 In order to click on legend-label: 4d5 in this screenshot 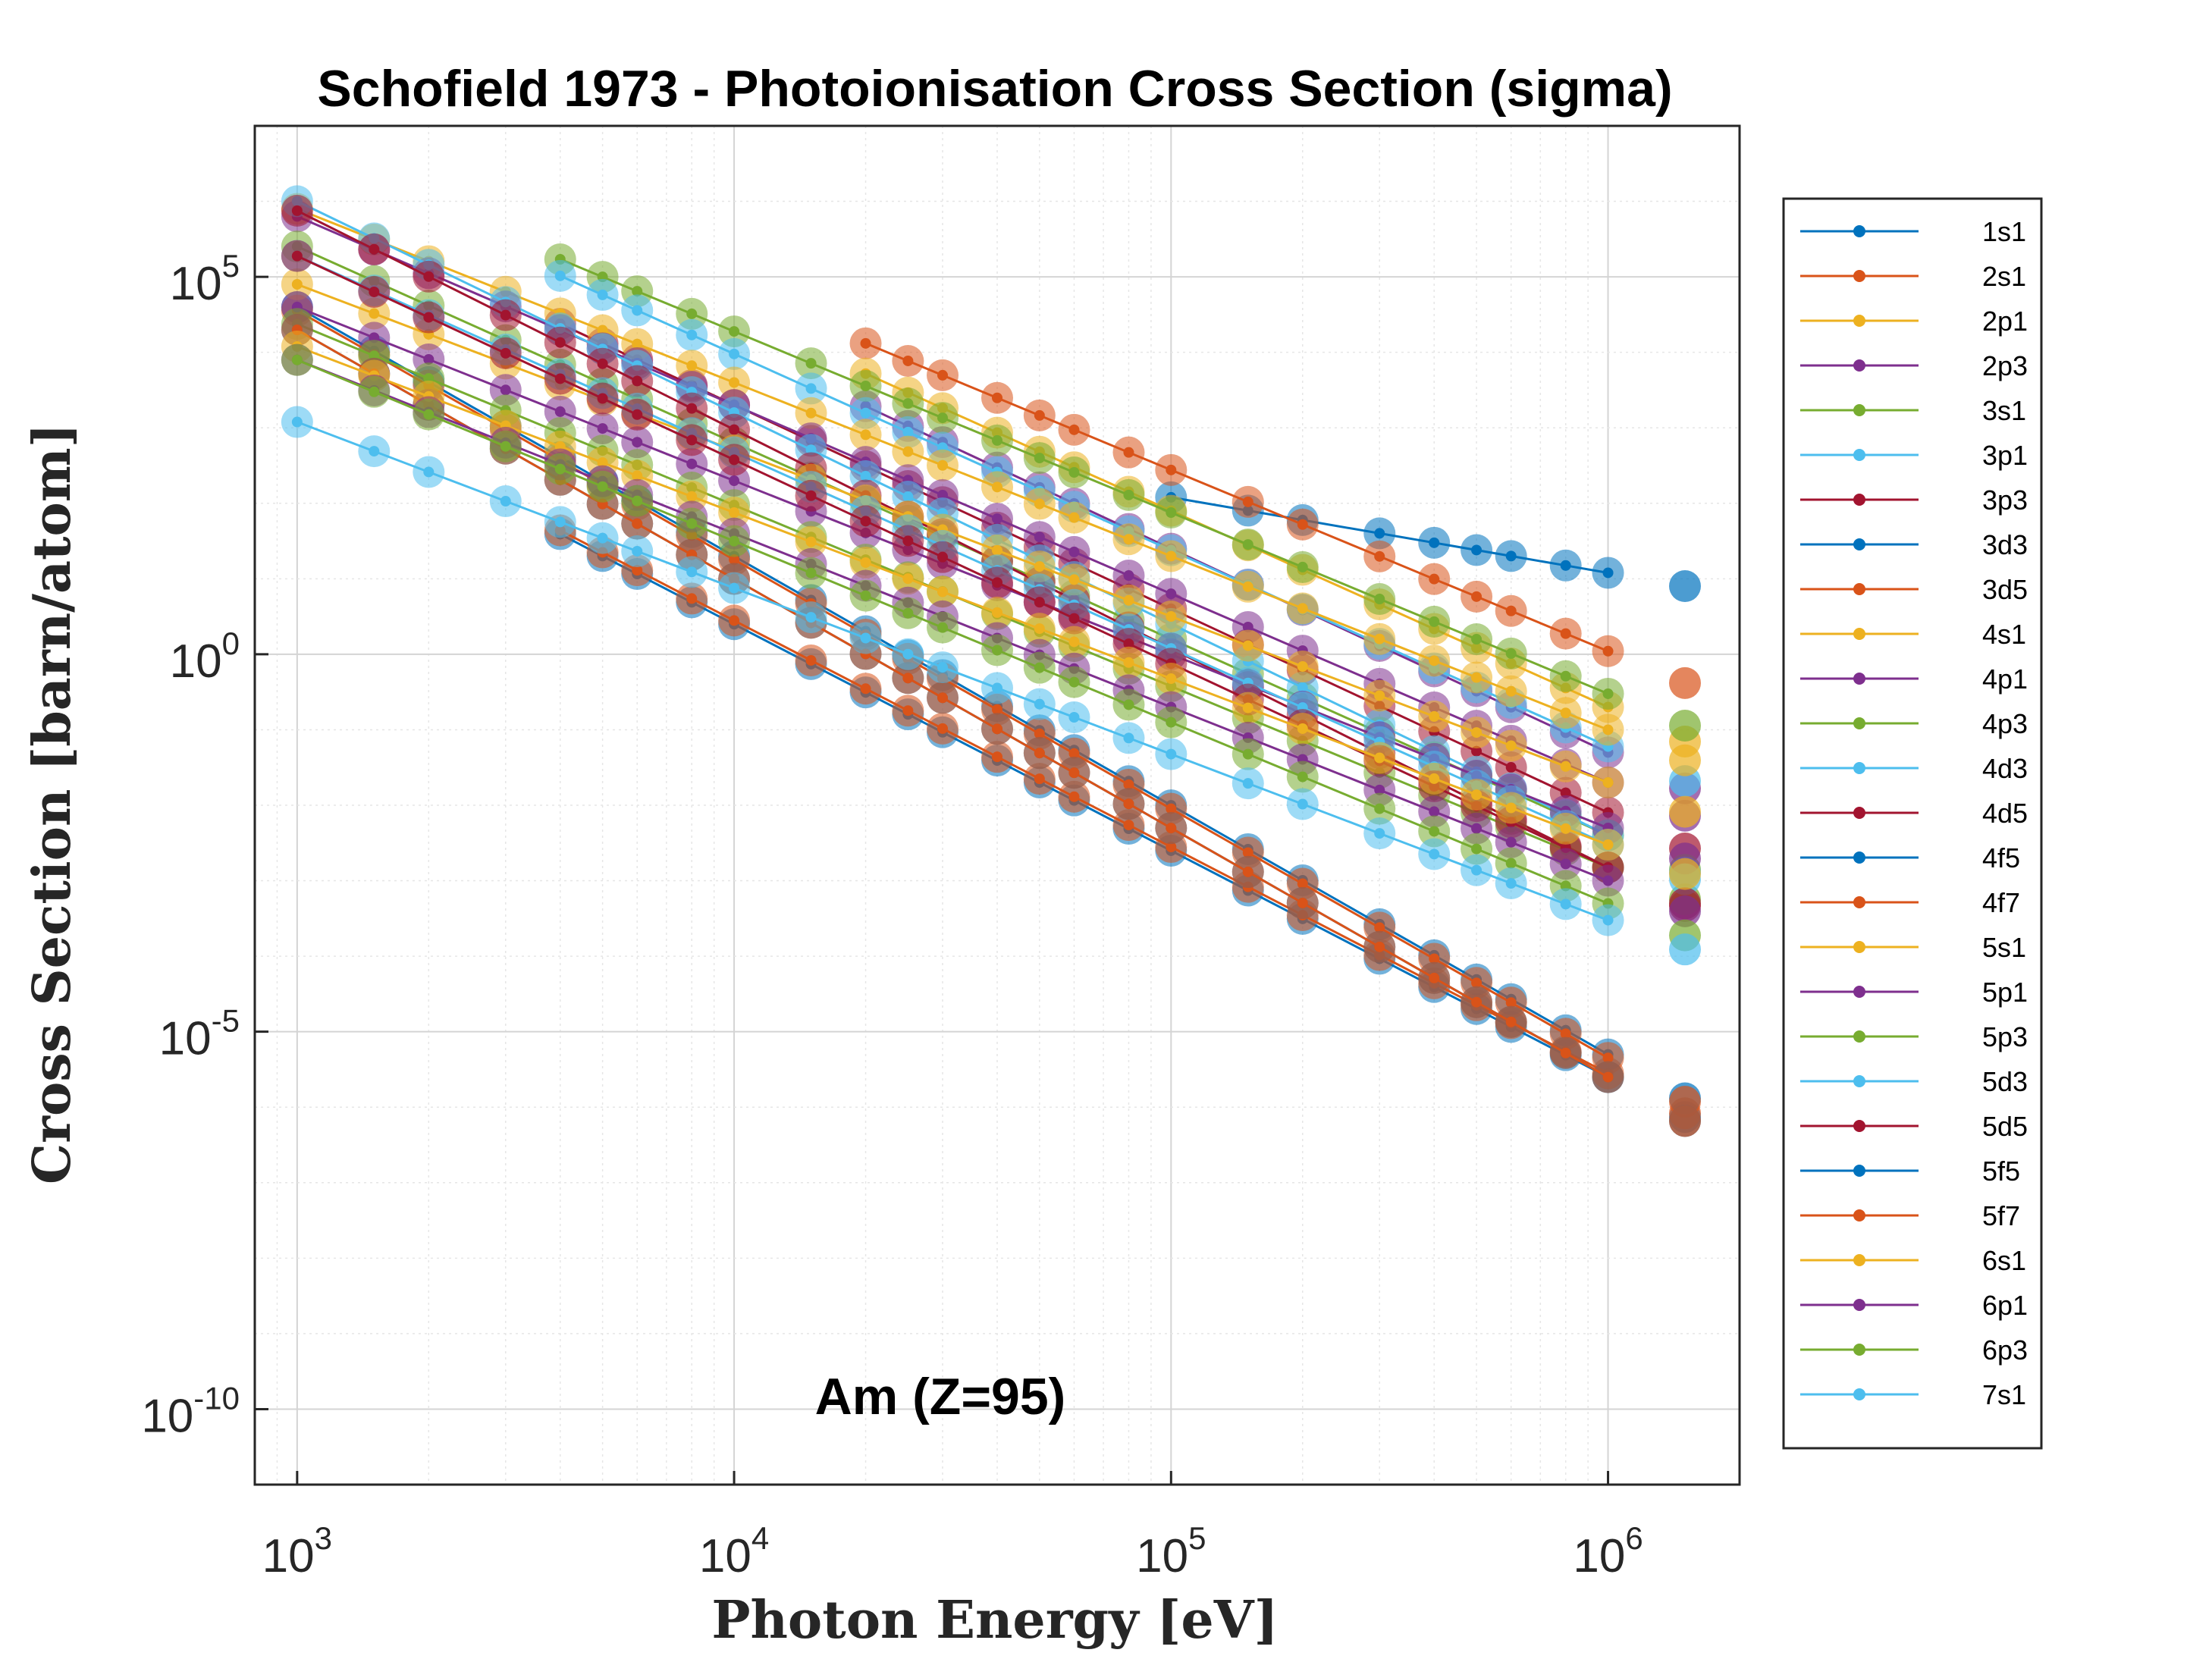, I will do `click(2005, 814)`.